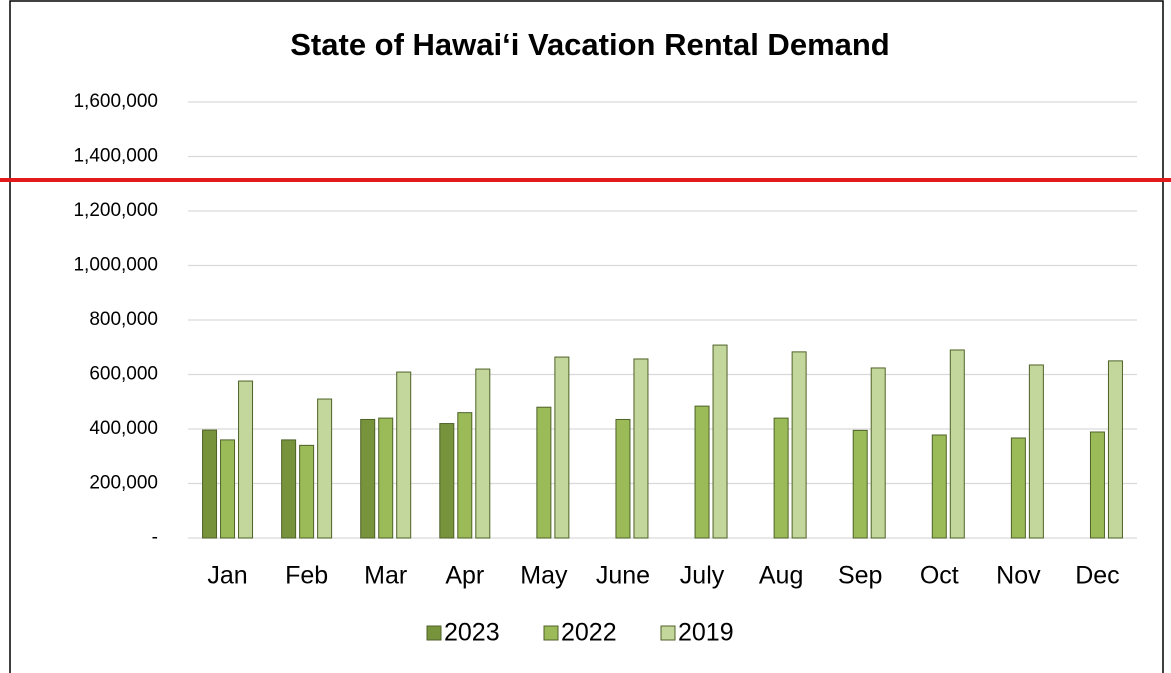  Describe the element at coordinates (115, 101) in the screenshot. I see `y-tick-label: 1,600,000` at that location.